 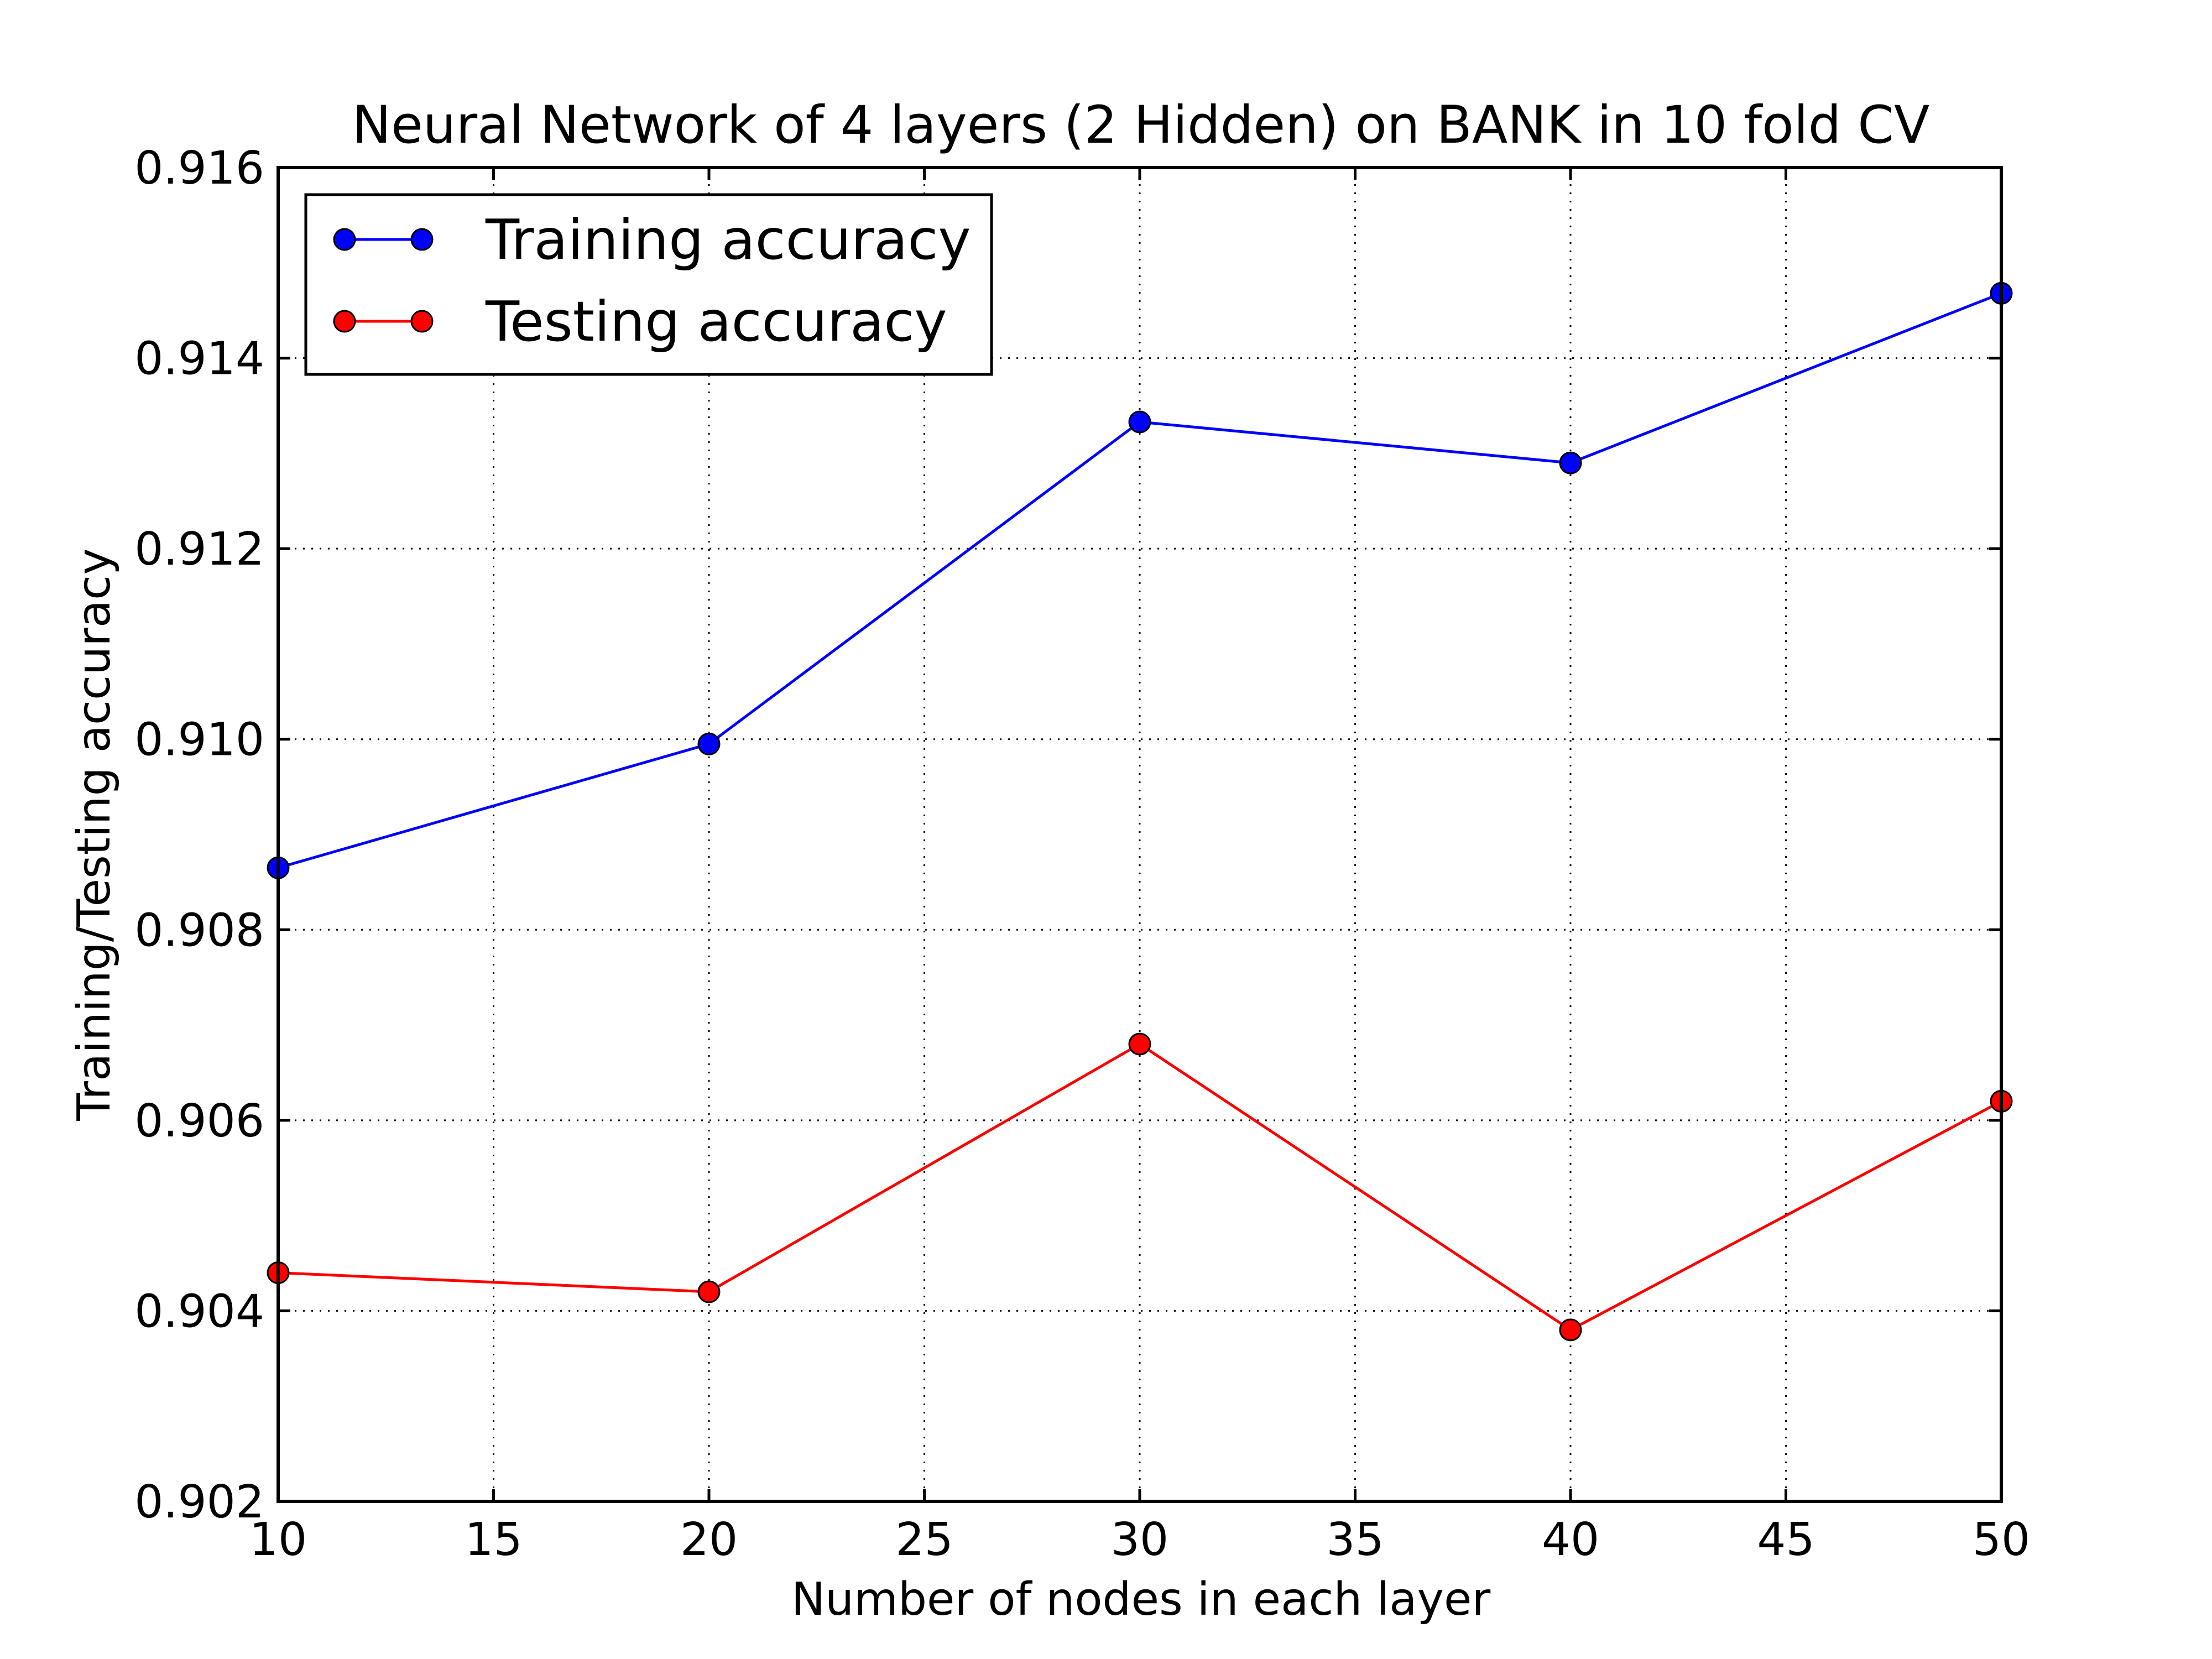 I want to click on x-tick-label: 15, so click(x=494, y=1540).